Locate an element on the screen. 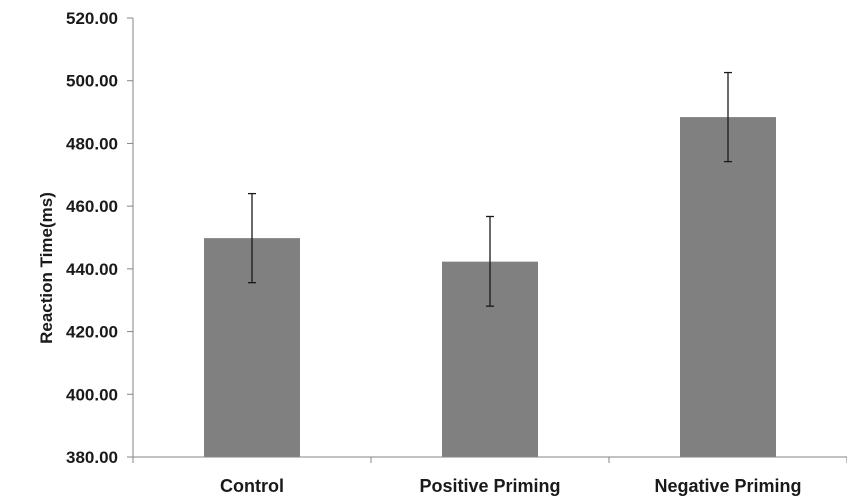 The width and height of the screenshot is (847, 496). y-tick-label: 520.00 is located at coordinates (92, 18).